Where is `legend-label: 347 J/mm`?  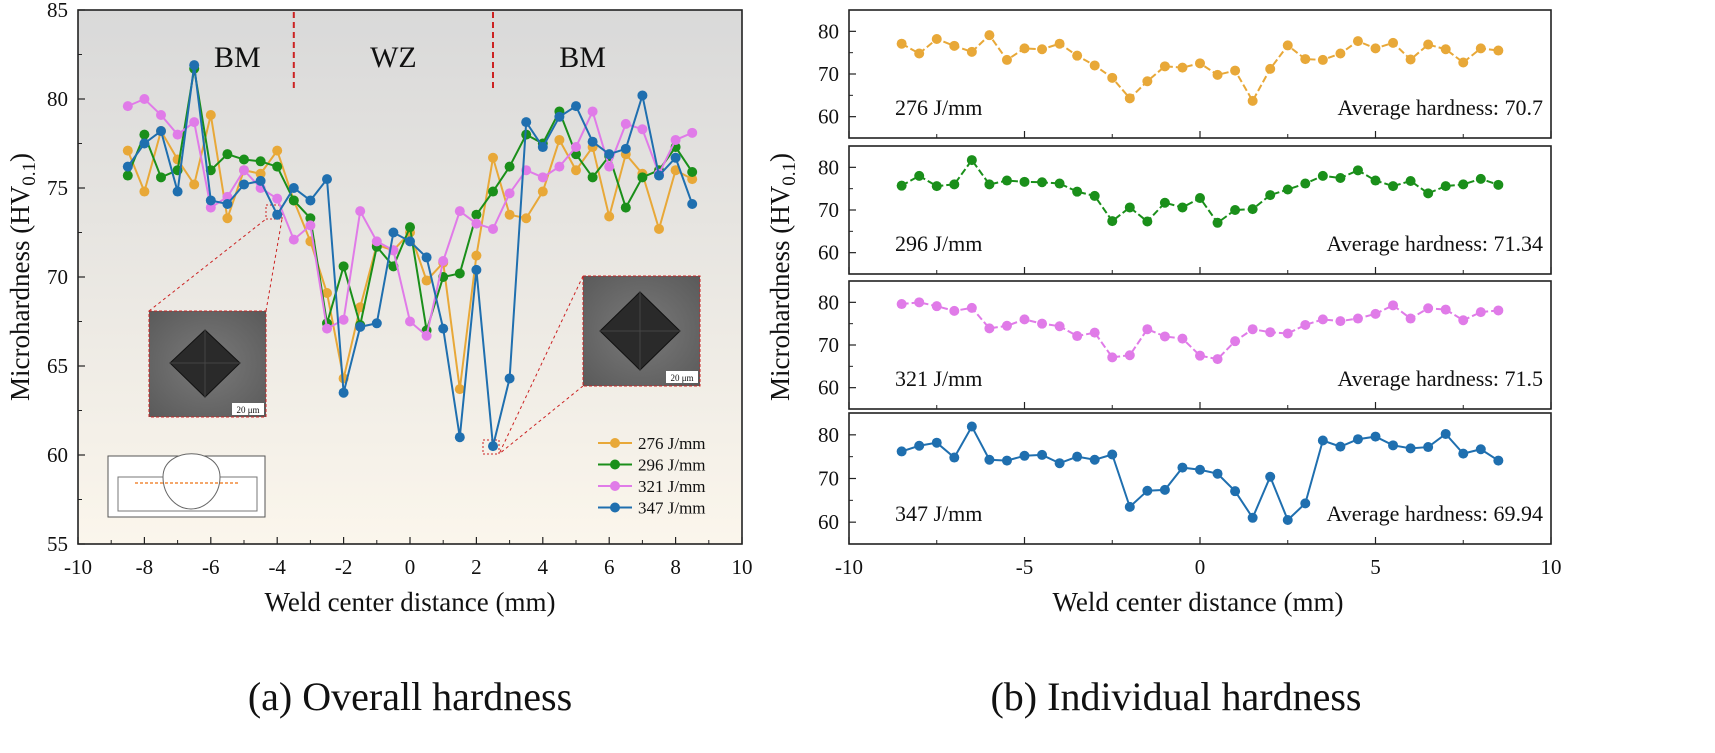
legend-label: 347 J/mm is located at coordinates (672, 508).